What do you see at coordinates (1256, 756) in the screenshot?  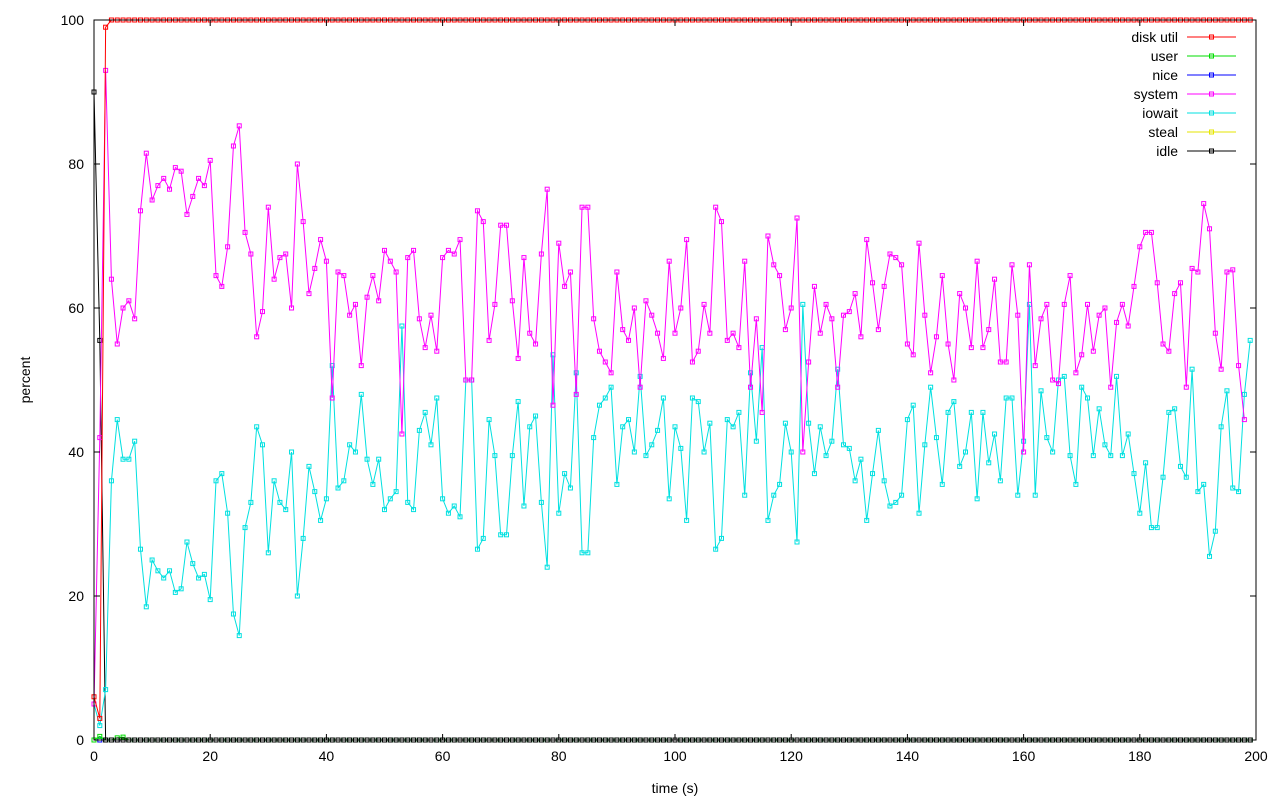 I see `x-tick-label: 200` at bounding box center [1256, 756].